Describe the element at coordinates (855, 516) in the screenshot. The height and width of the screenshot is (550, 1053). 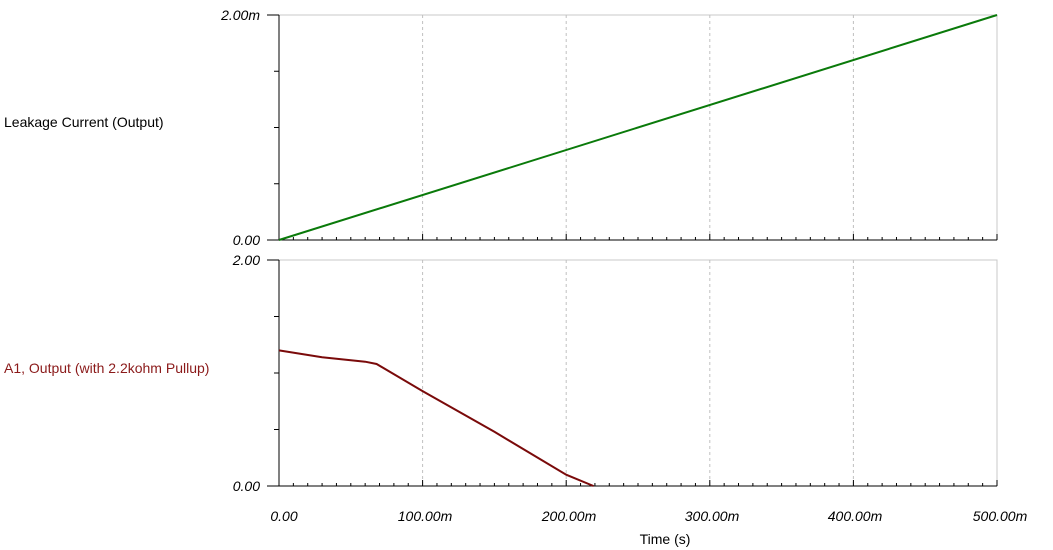
I see `x-tick-label: 400.00m` at that location.